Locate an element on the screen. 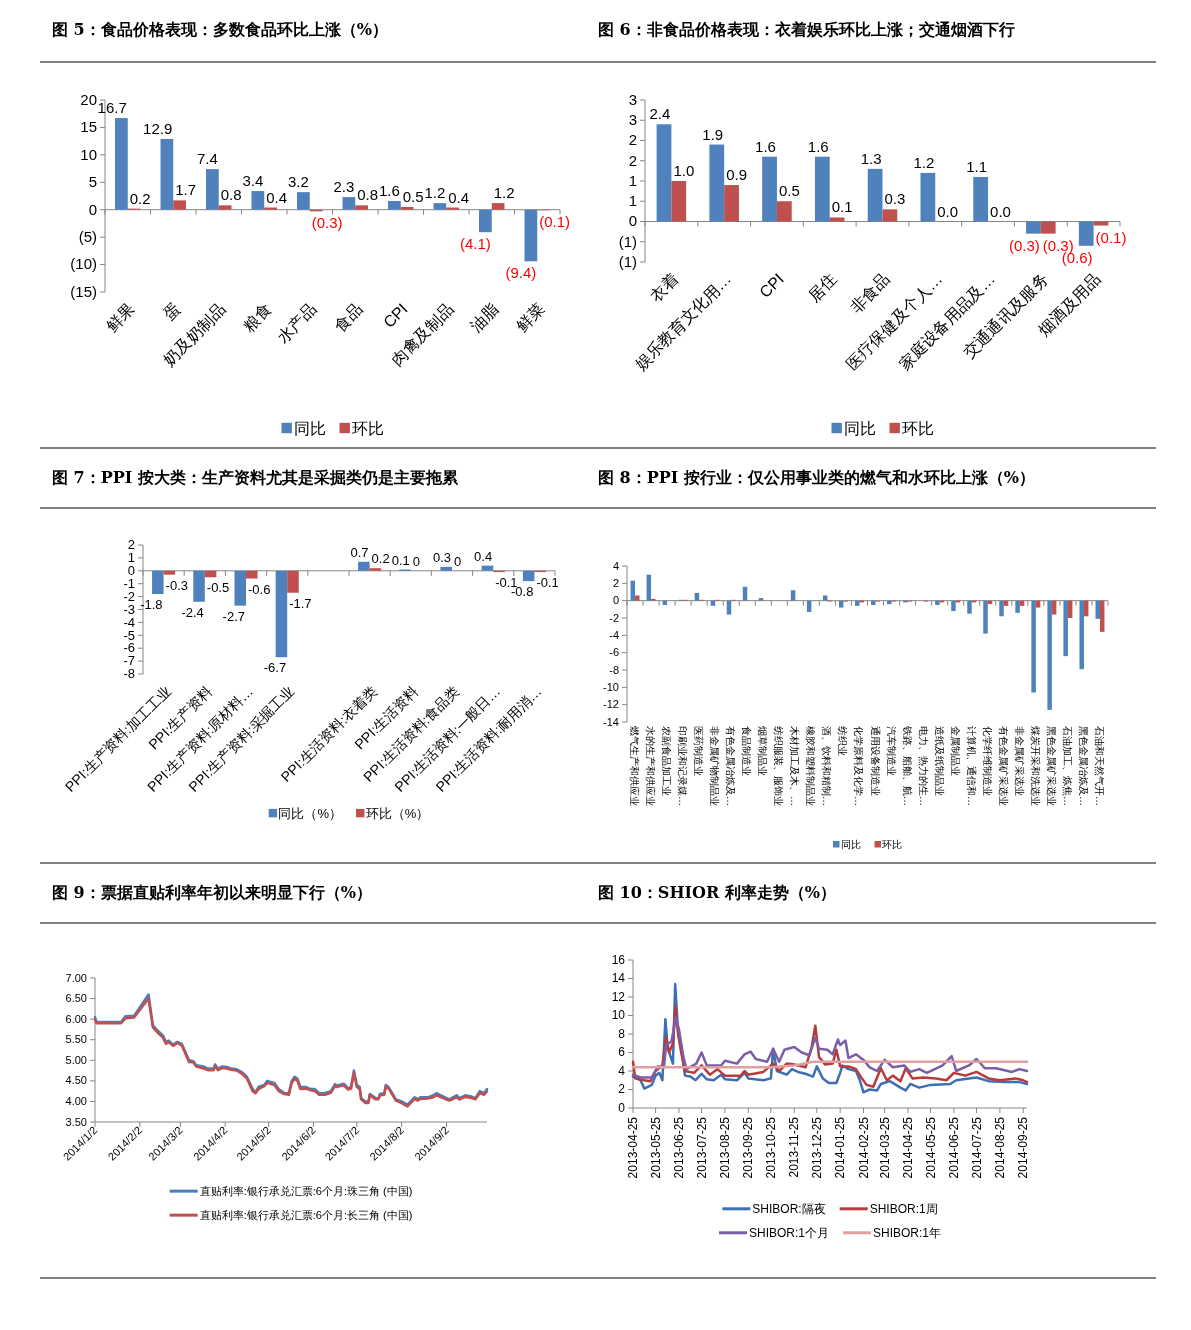 The height and width of the screenshot is (1330, 1191). x-tick-label: 鲜菜 is located at coordinates (530, 317).